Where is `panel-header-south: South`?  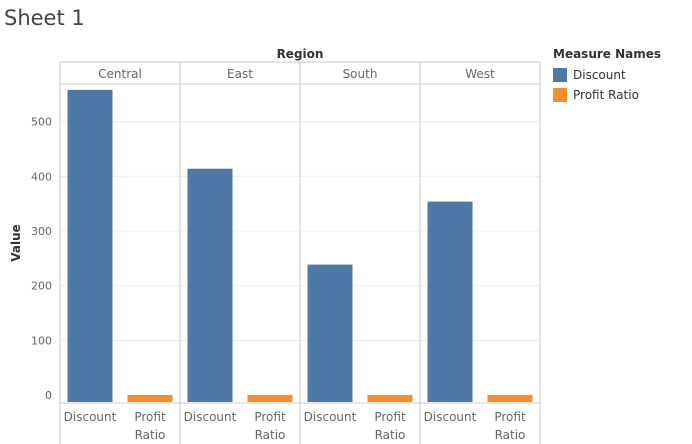 panel-header-south: South is located at coordinates (360, 74).